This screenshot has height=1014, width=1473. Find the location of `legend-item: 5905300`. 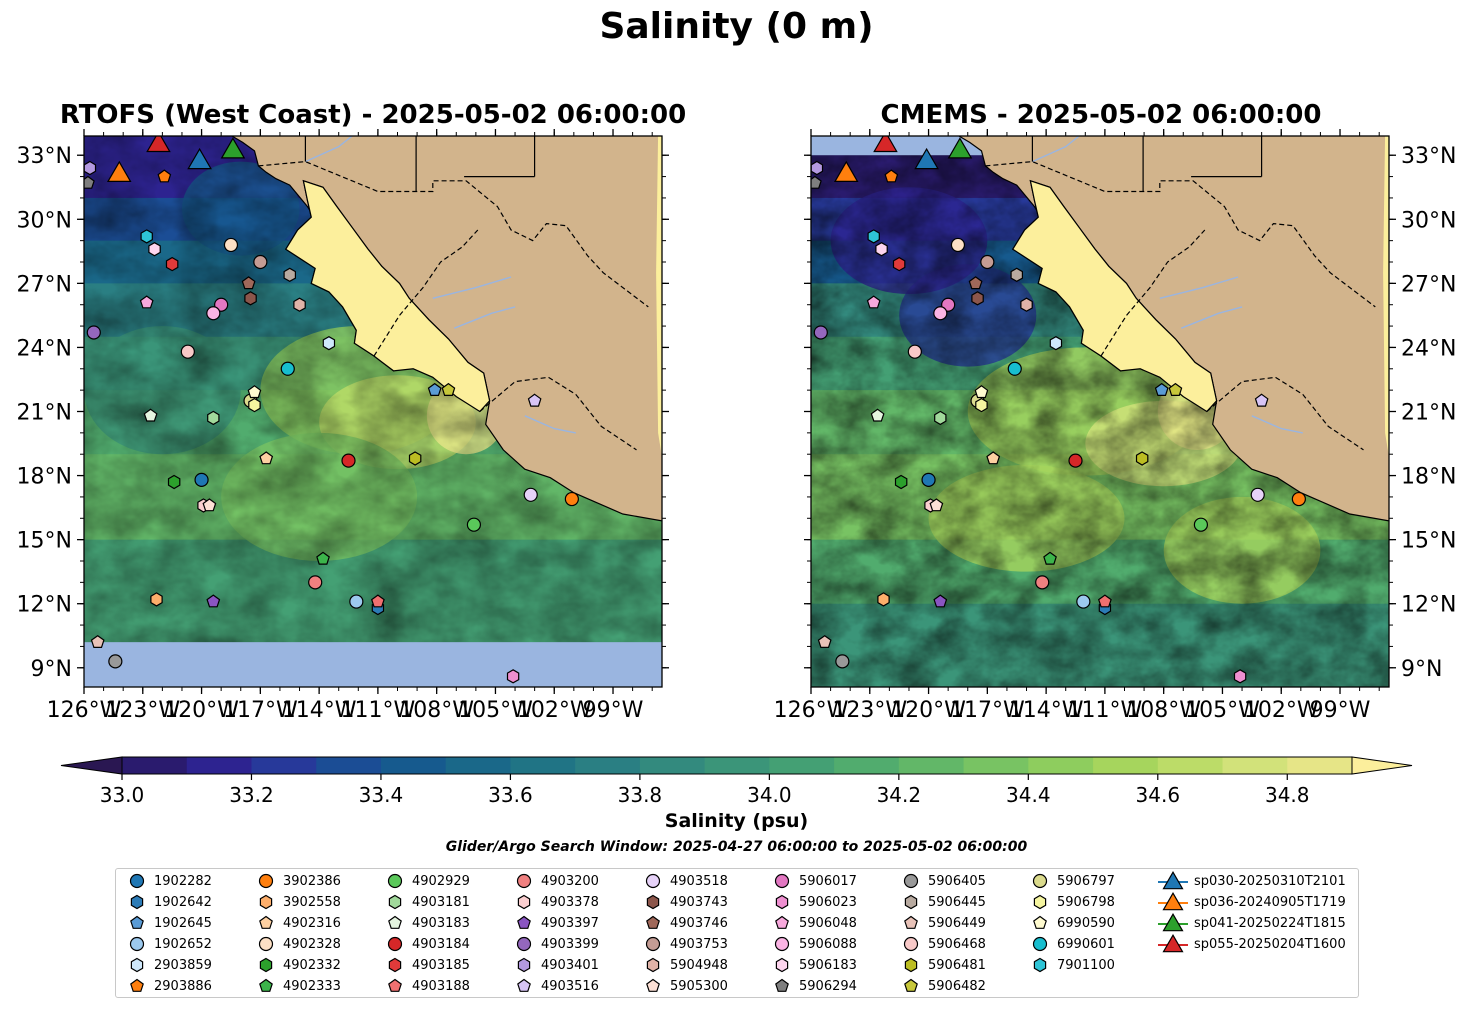

legend-item: 5905300 is located at coordinates (685, 986).